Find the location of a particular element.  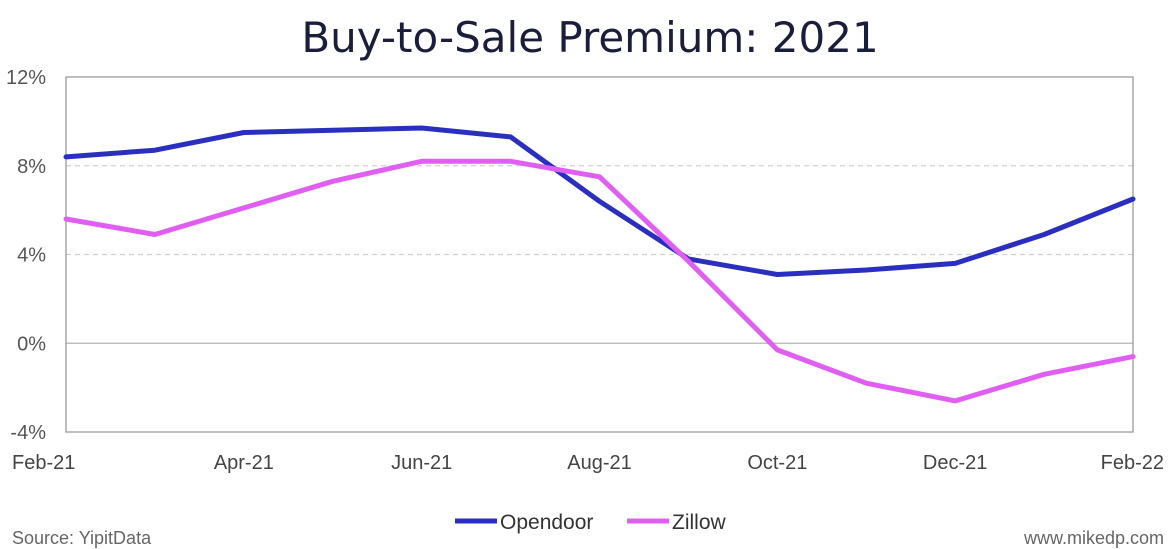

y-tick-label: 12% is located at coordinates (26, 78).